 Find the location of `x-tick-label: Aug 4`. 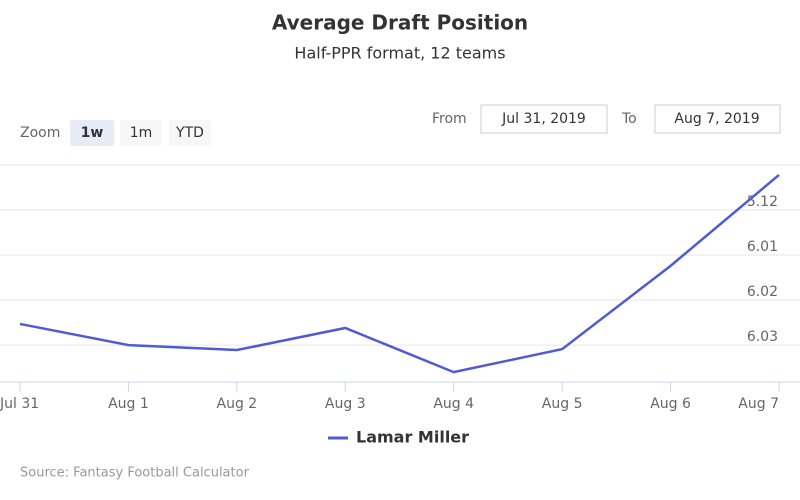

x-tick-label: Aug 4 is located at coordinates (453, 404).